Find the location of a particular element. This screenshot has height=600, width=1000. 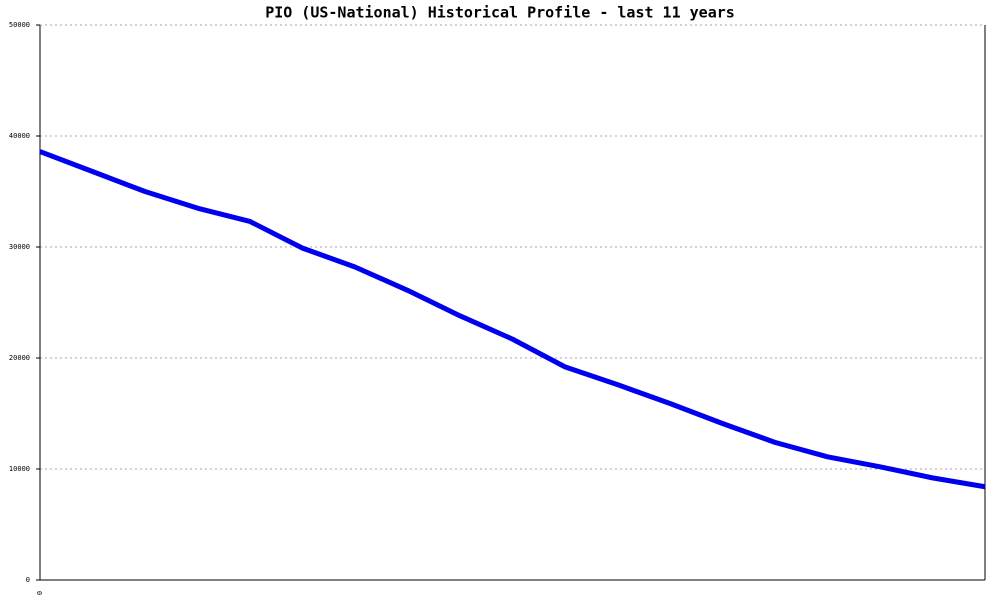

y-tick-label: 20000 is located at coordinates (19, 358).